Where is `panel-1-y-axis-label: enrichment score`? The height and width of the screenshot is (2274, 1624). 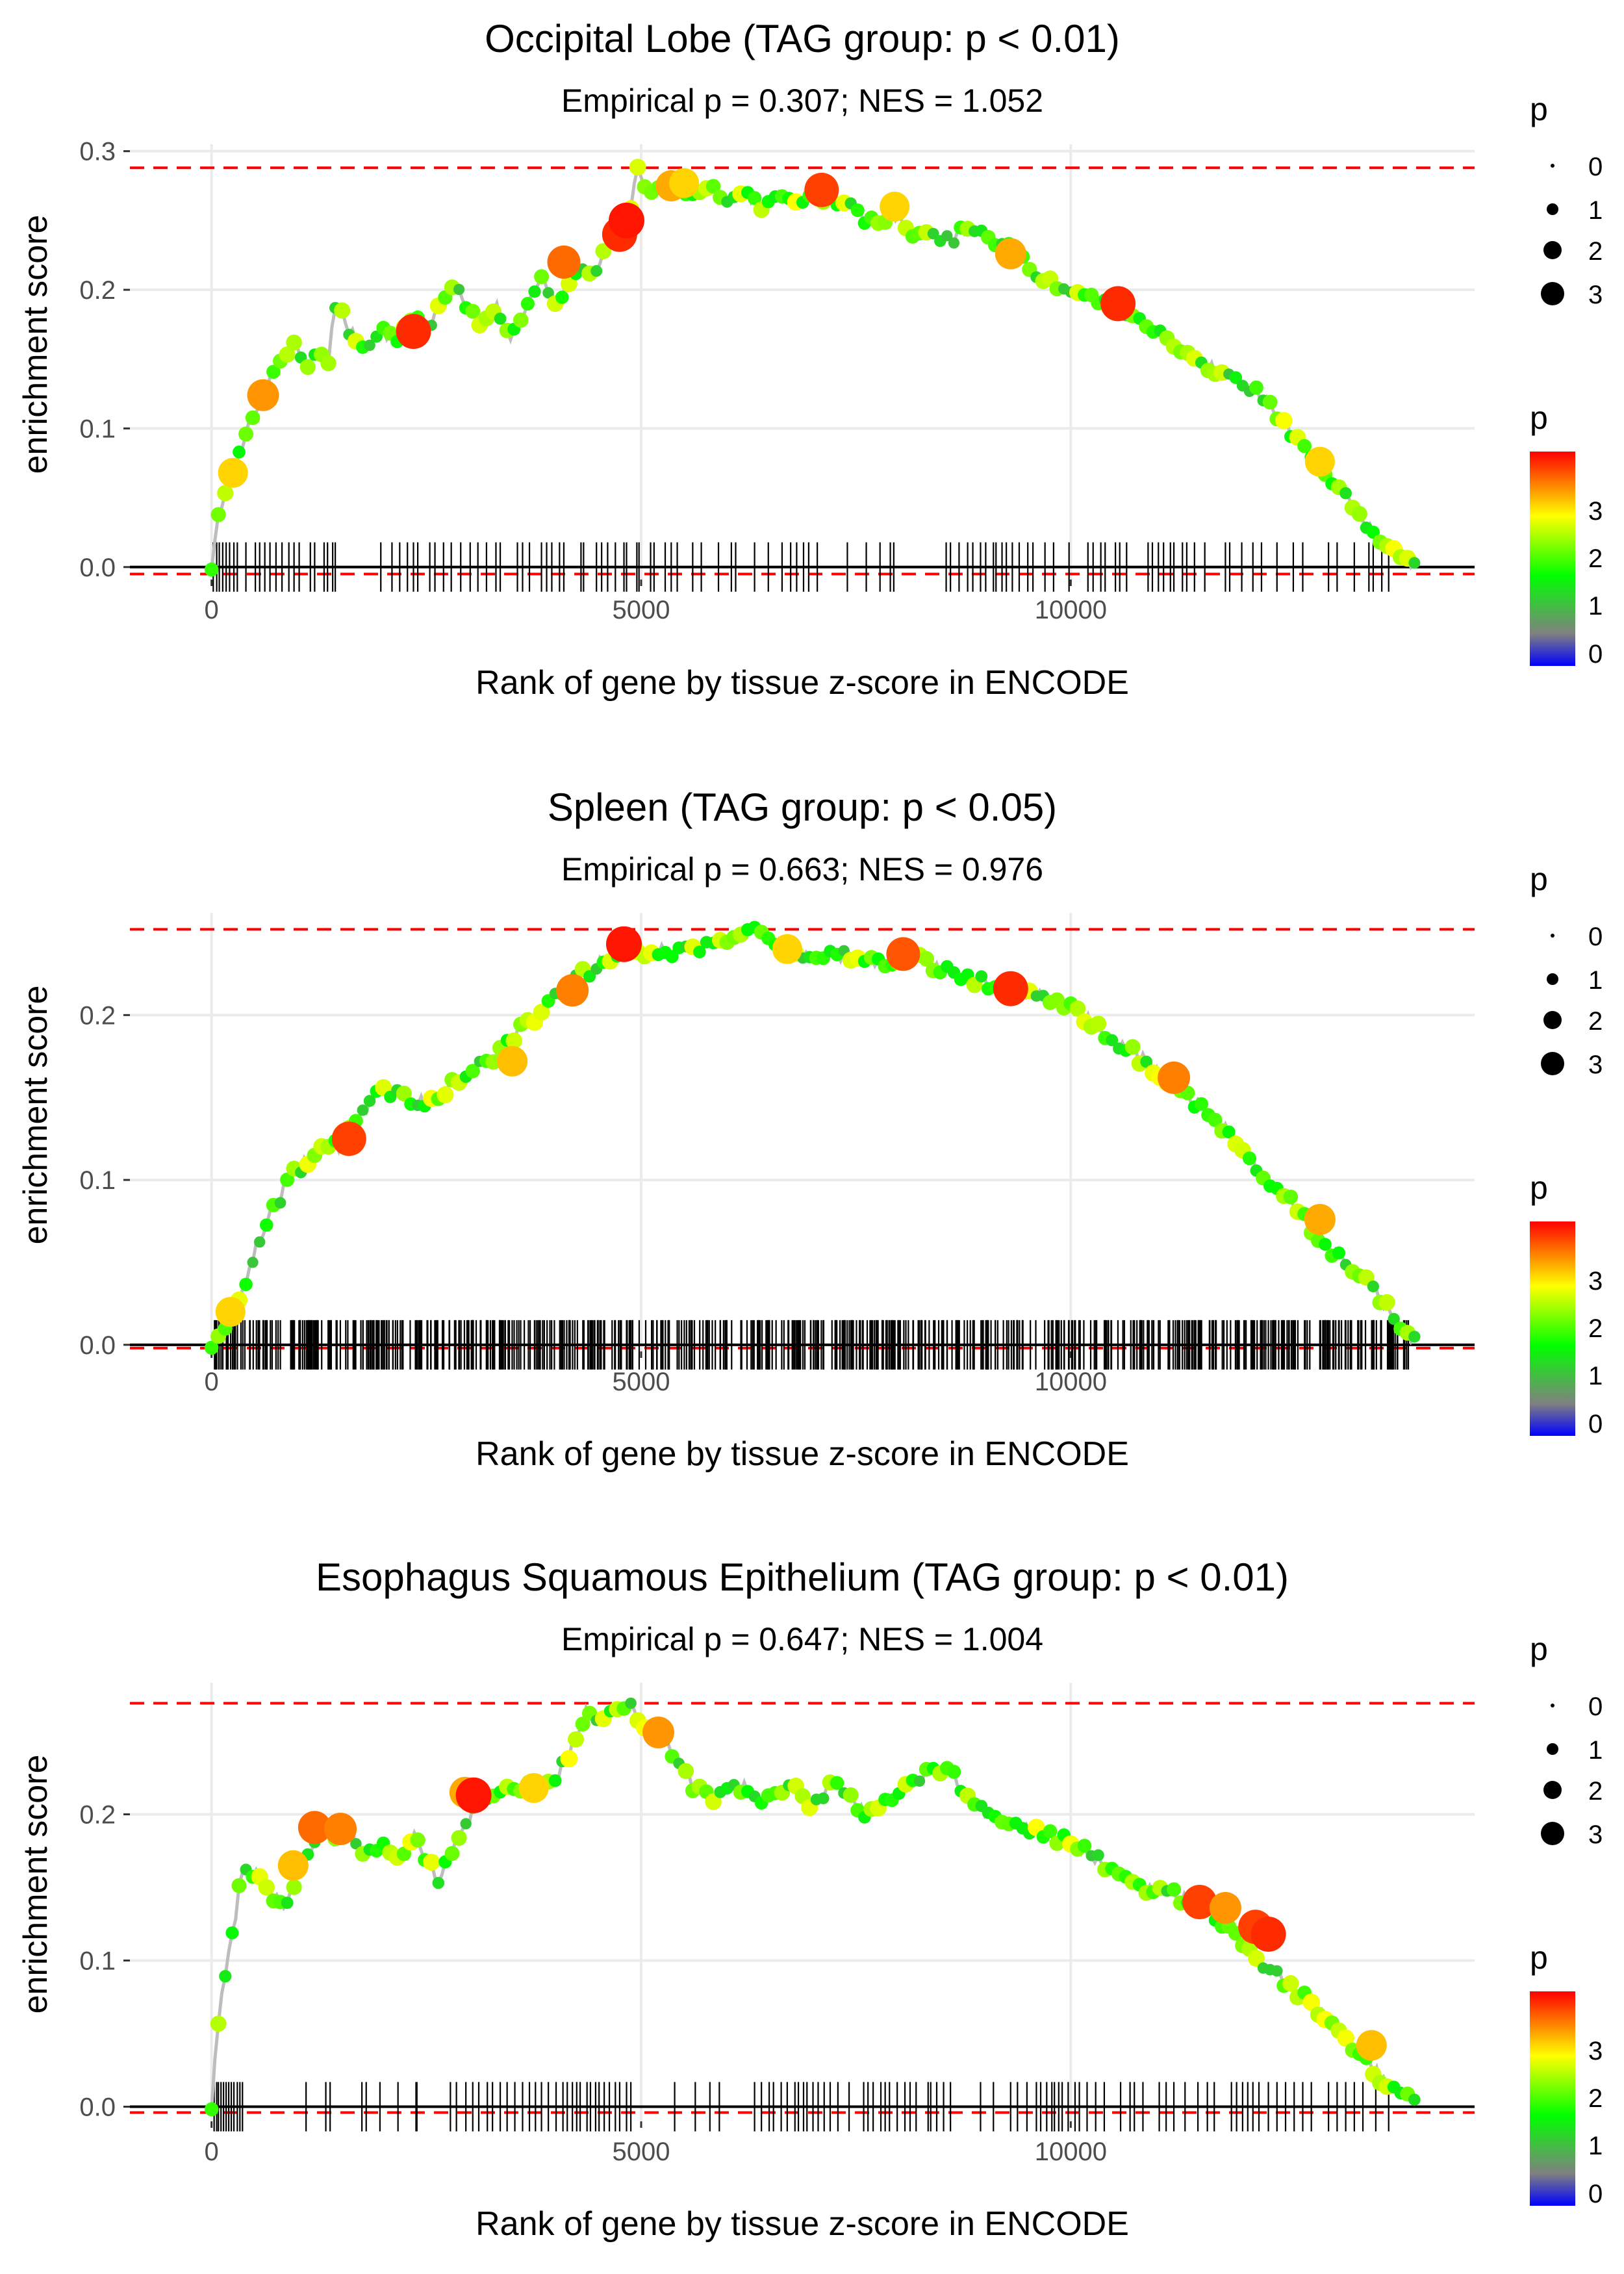
panel-1-y-axis-label: enrichment score is located at coordinates (36, 344).